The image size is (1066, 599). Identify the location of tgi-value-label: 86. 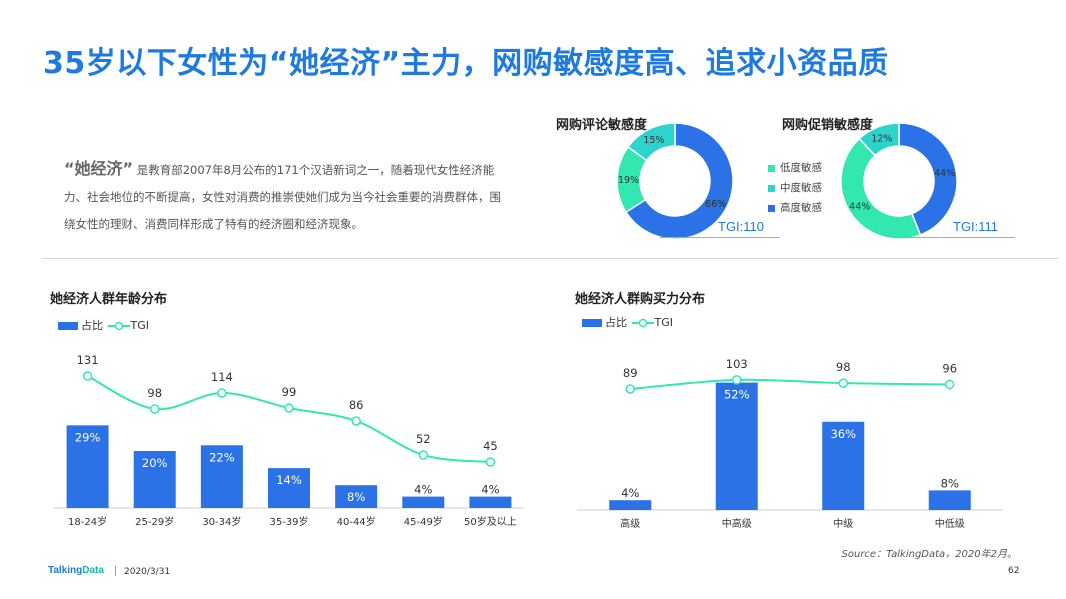
(356, 405).